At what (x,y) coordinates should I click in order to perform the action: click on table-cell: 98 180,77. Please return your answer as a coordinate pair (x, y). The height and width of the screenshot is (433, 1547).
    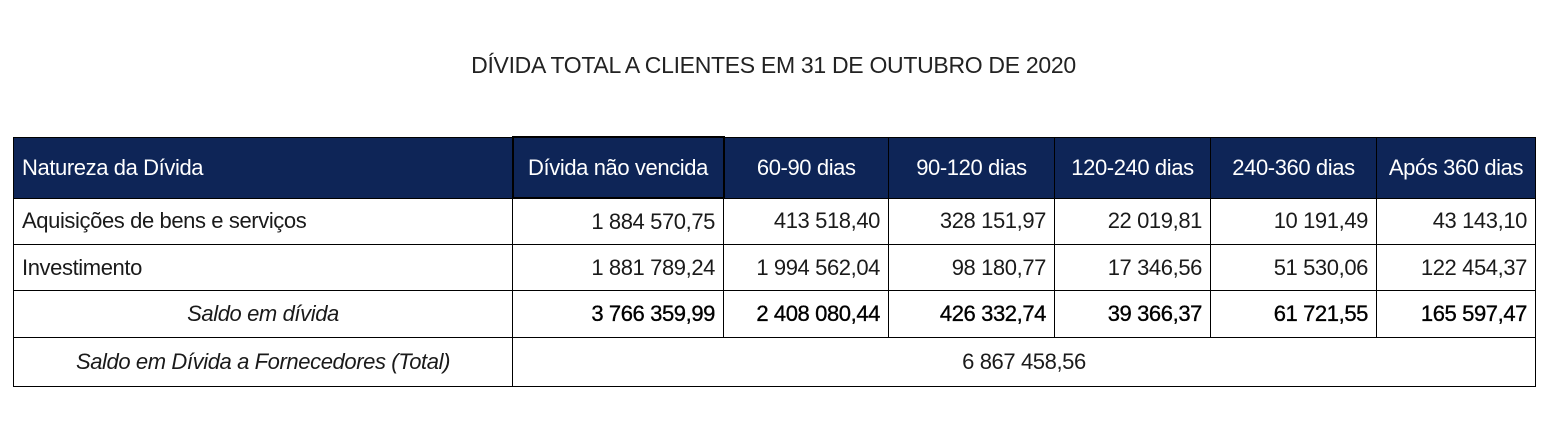
    Looking at the image, I should click on (971, 267).